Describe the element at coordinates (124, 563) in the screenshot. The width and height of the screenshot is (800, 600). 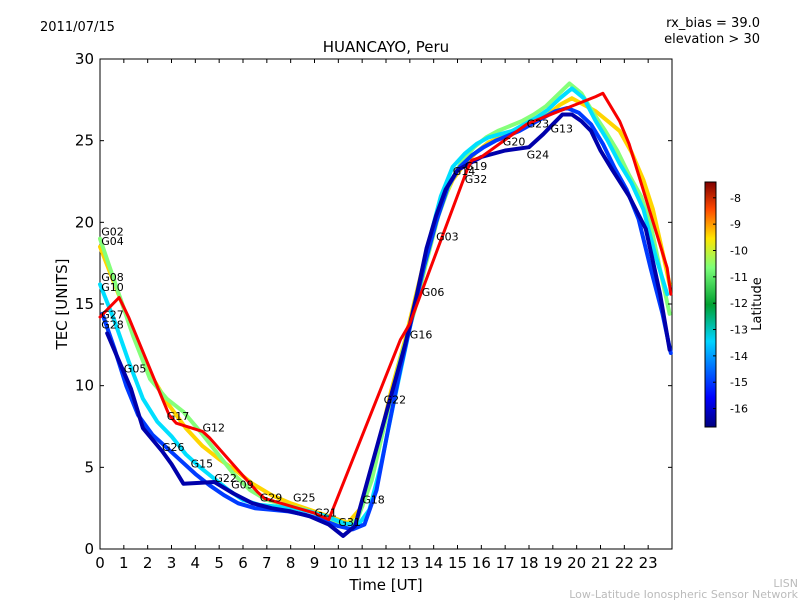
I see `x-tick-label-1: 1` at that location.